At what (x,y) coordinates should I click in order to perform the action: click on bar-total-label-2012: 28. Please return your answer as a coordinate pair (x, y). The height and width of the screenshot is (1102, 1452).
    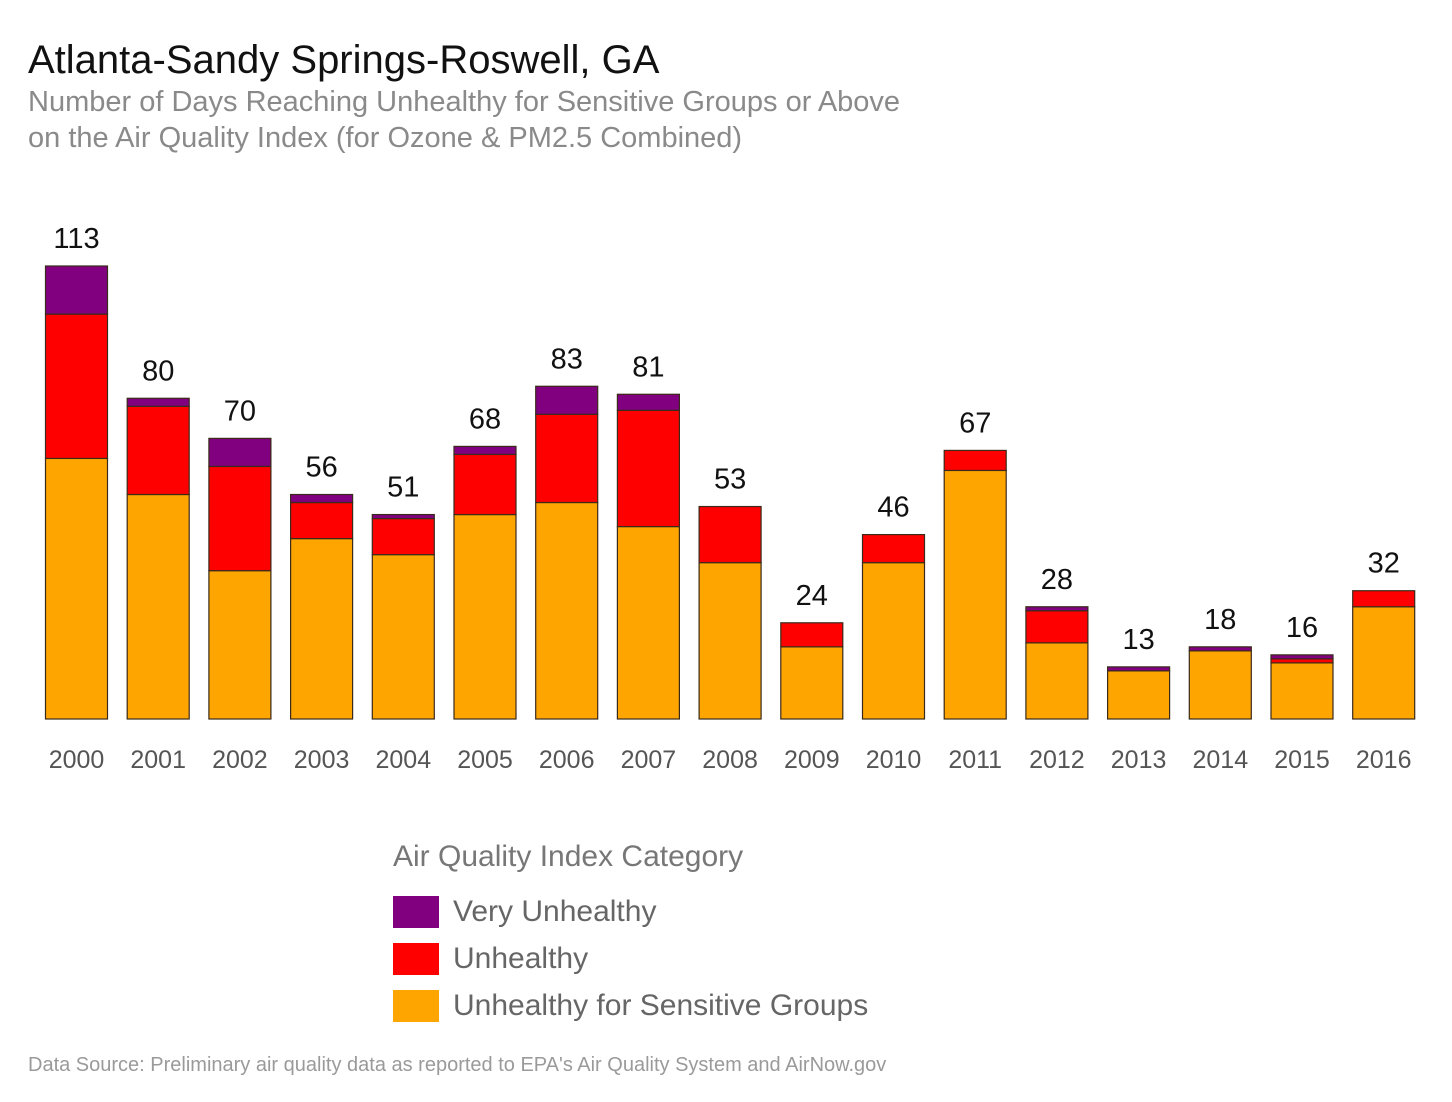
    Looking at the image, I should click on (1057, 580).